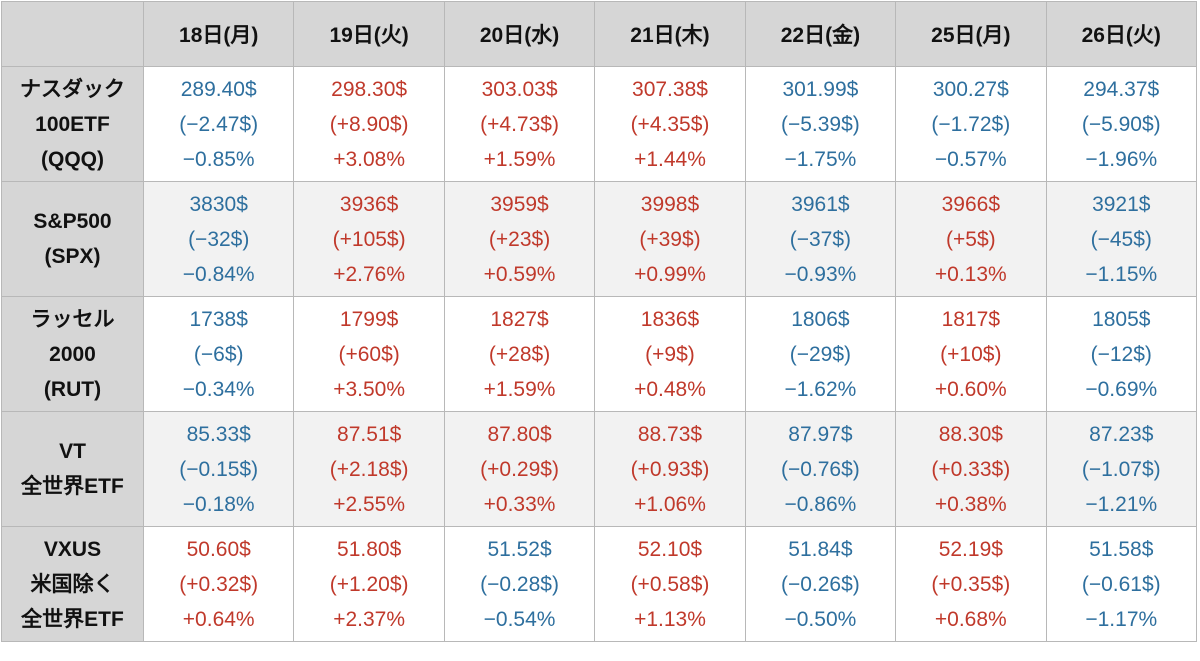 Image resolution: width=1200 pixels, height=661 pixels. What do you see at coordinates (72, 159) in the screenshot?
I see `ticker-name-line: (QQQ)` at bounding box center [72, 159].